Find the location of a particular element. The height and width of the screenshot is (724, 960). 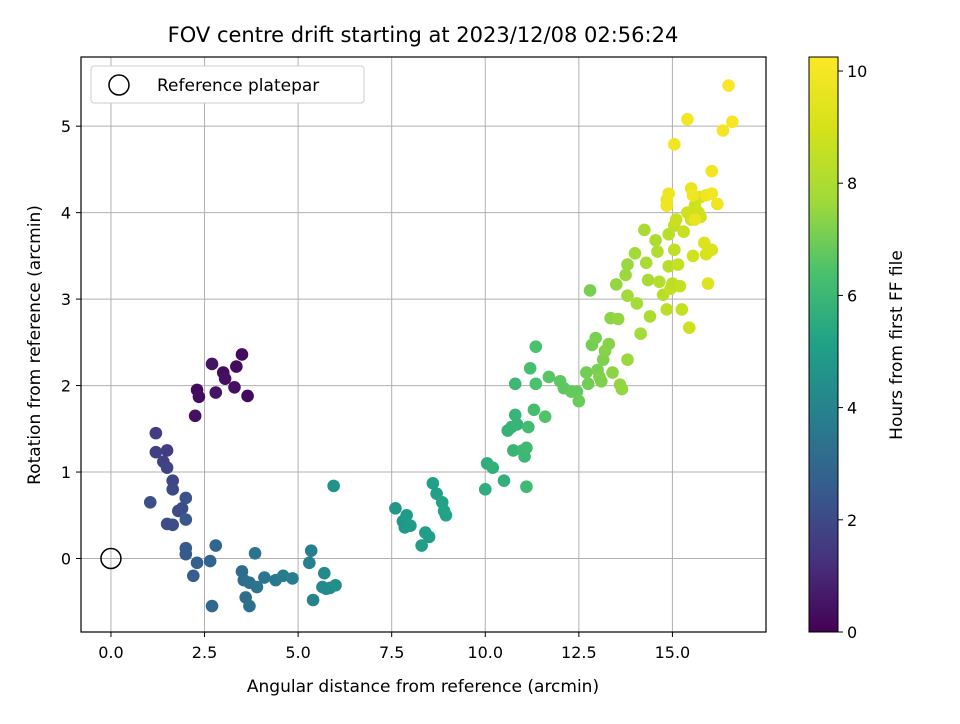

y-tick-label: 0 is located at coordinates (66, 559).